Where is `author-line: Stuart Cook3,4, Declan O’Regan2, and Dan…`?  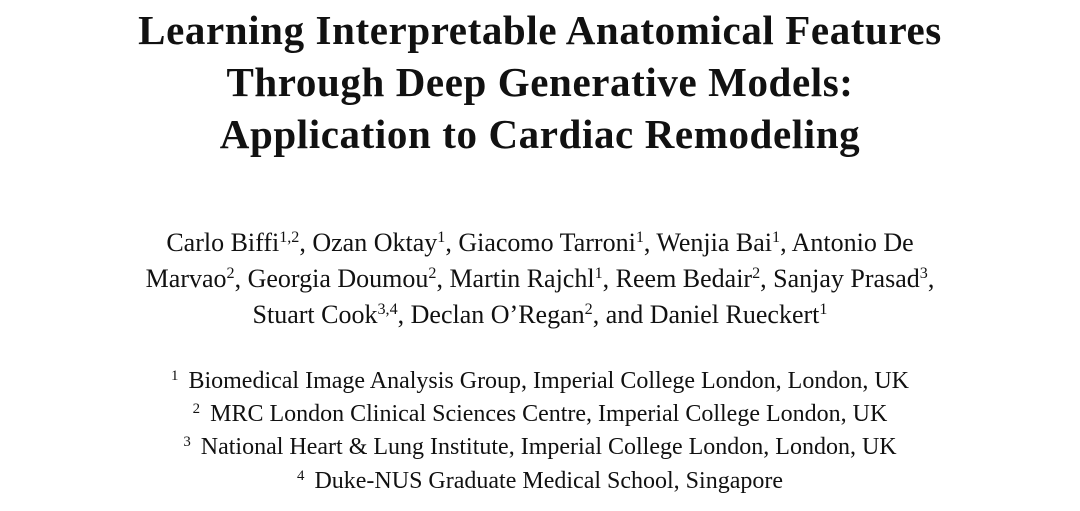
author-line: Stuart Cook3,4, Declan O’Regan2, and Dan… is located at coordinates (540, 315).